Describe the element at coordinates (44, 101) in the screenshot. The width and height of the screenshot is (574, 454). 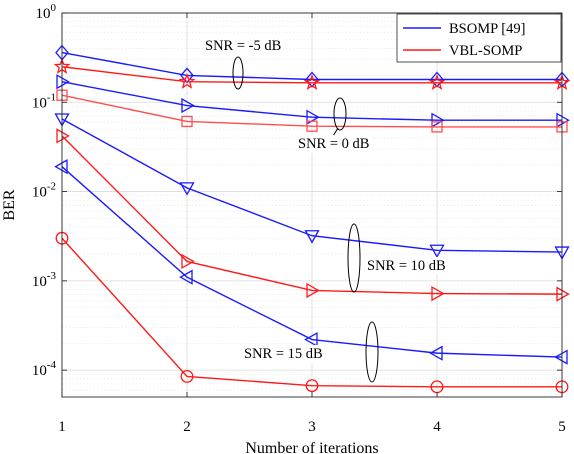
I see `y-tick-label: 10⁻¹` at that location.